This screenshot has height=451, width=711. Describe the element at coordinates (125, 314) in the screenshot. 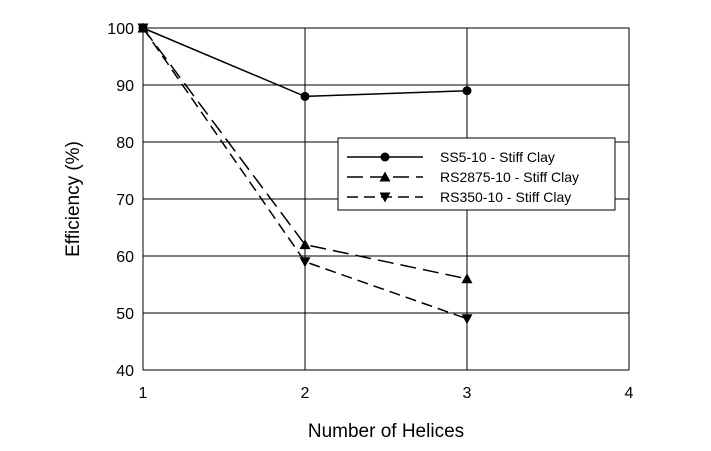

I see `y-tick-label: 50` at that location.